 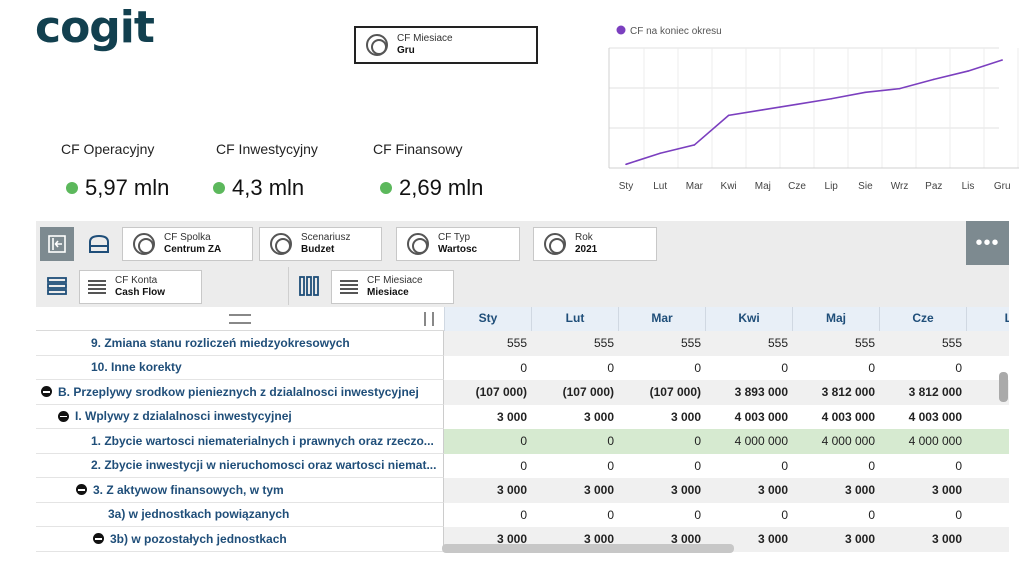 I want to click on table-cell: 3 893 000, so click(x=748, y=392).